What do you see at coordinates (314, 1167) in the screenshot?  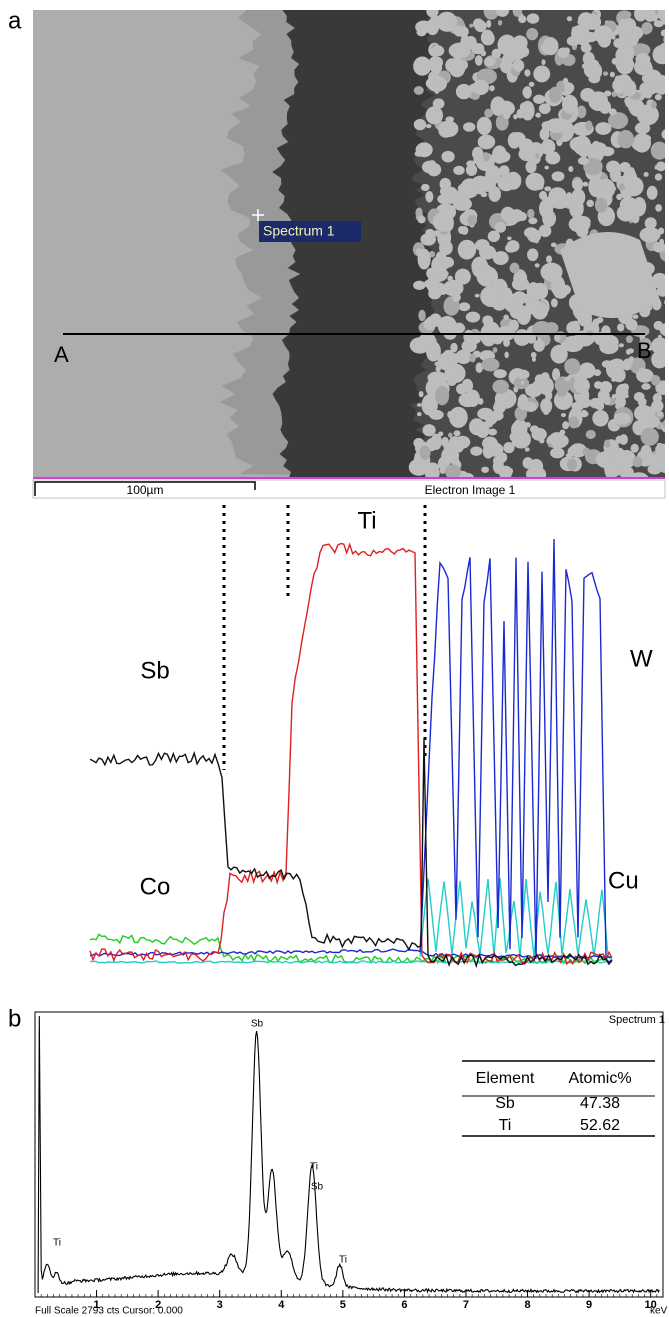 I see `peak-label: Ti` at bounding box center [314, 1167].